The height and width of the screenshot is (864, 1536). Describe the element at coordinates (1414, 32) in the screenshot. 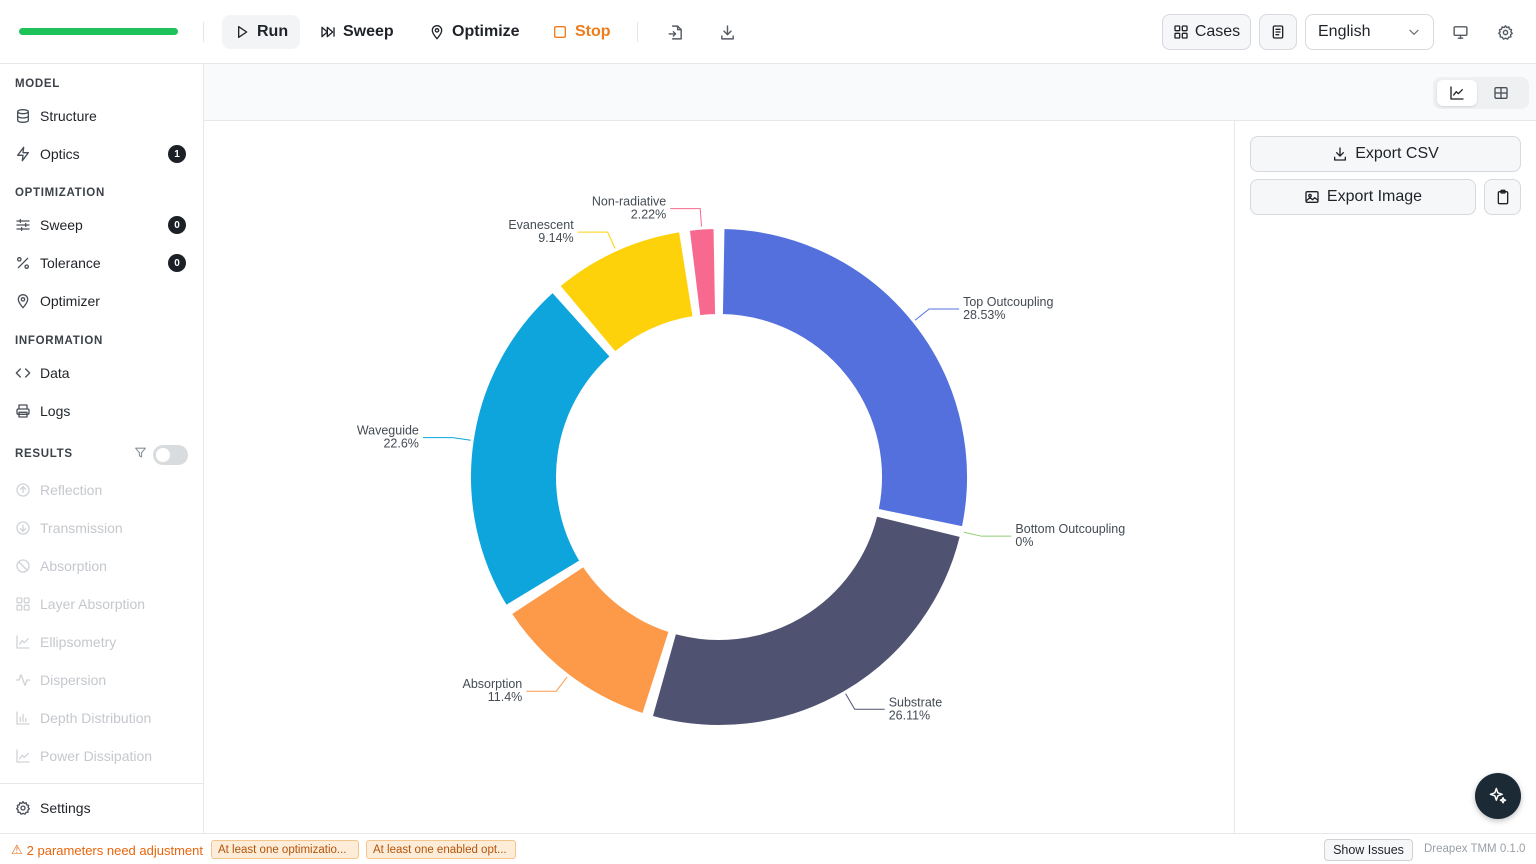

I see `chevron-down-icon` at that location.